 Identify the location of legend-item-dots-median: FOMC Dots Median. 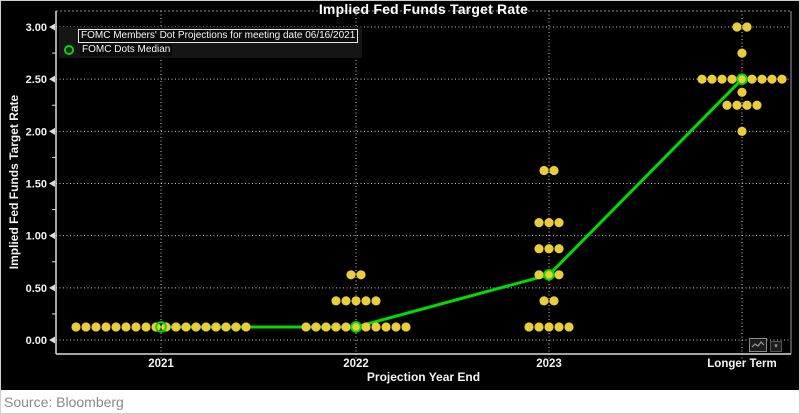
(210, 50).